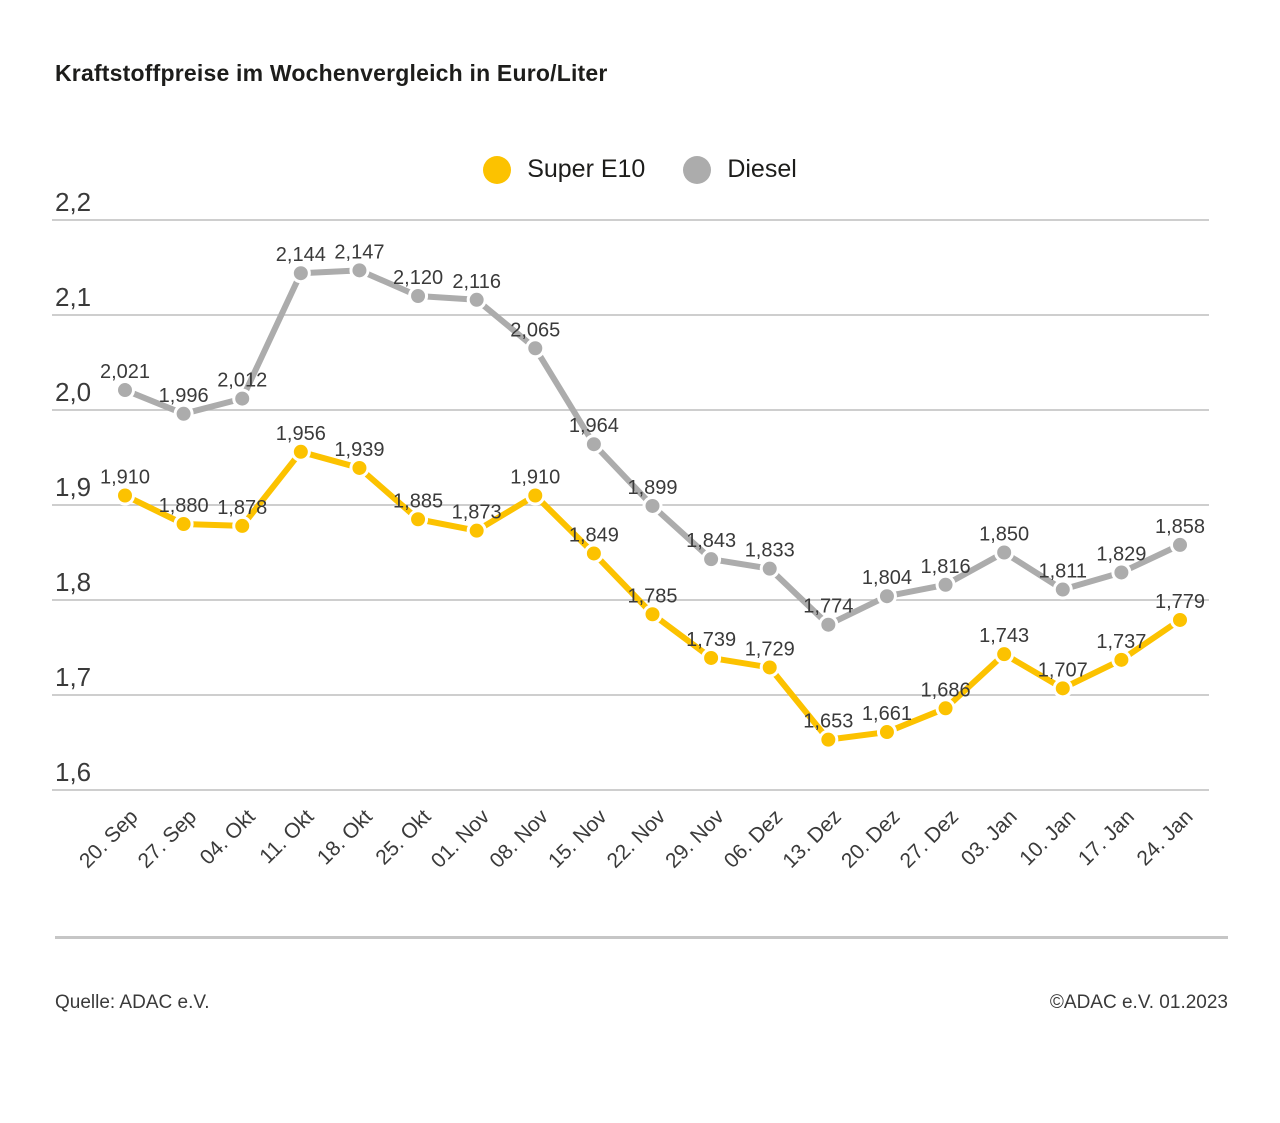 Image resolution: width=1280 pixels, height=1123 pixels. I want to click on x-tick-label: 15. Nov, so click(578, 839).